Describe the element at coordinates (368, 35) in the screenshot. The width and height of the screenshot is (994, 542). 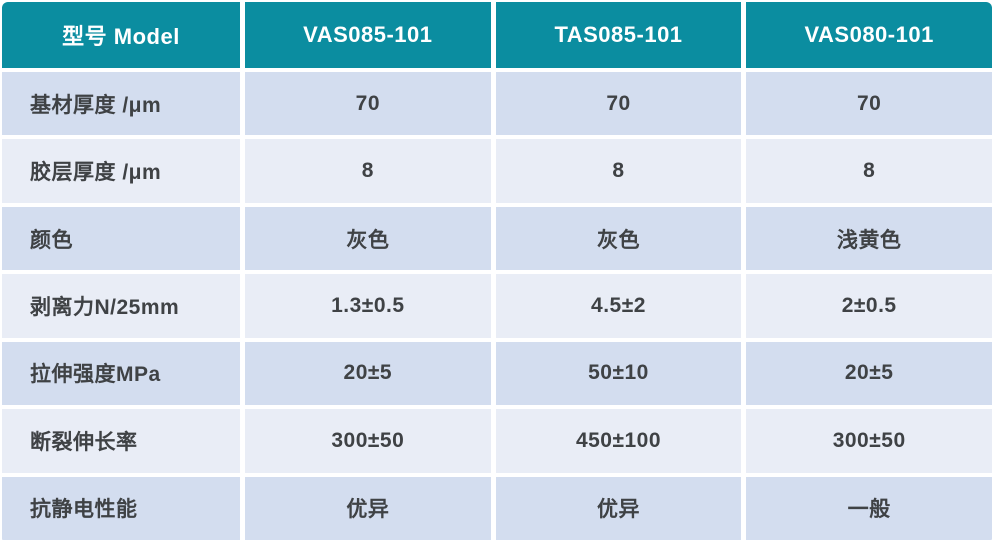
I see `header-cell-vas085-101: VAS085-101` at that location.